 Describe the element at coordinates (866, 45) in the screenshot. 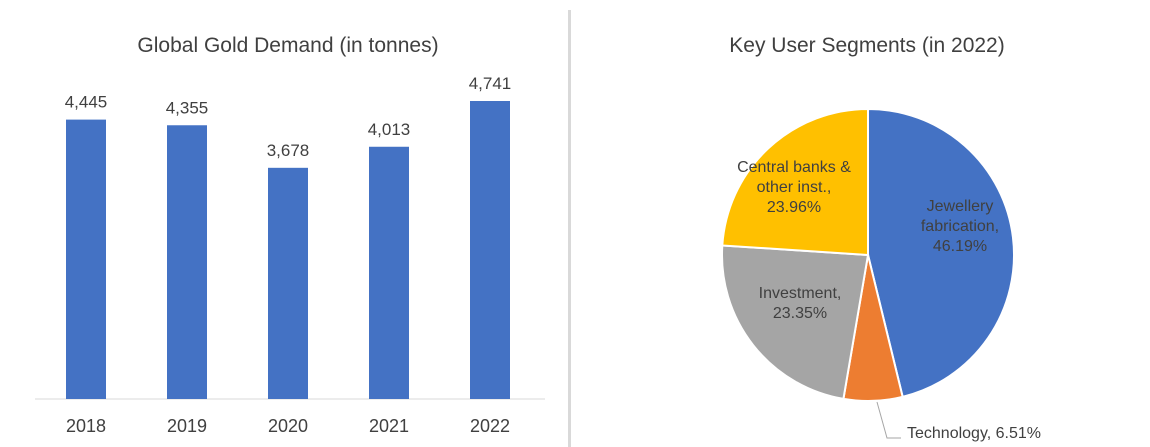

I see `pie-chart-title: Key User Segments (in 2022)` at that location.